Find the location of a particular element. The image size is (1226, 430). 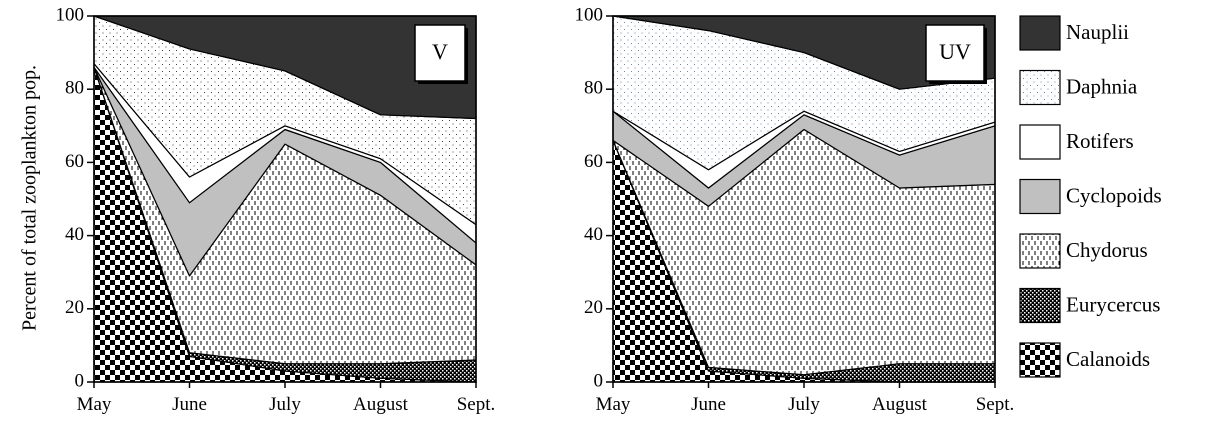

x-tick-label-august-uv: August is located at coordinates (900, 404).